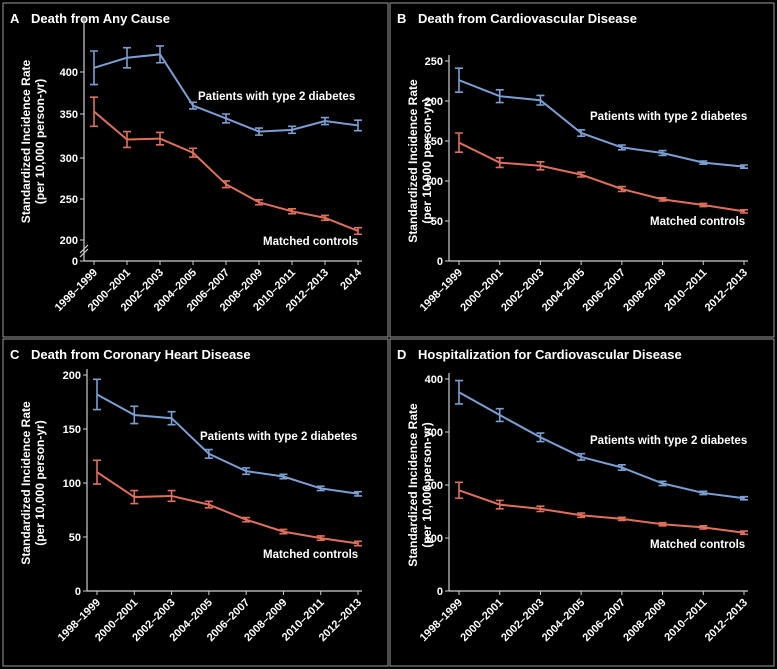 The image size is (777, 669). I want to click on panel-b-title: Death from Cardiovascular Disease, so click(527, 18).